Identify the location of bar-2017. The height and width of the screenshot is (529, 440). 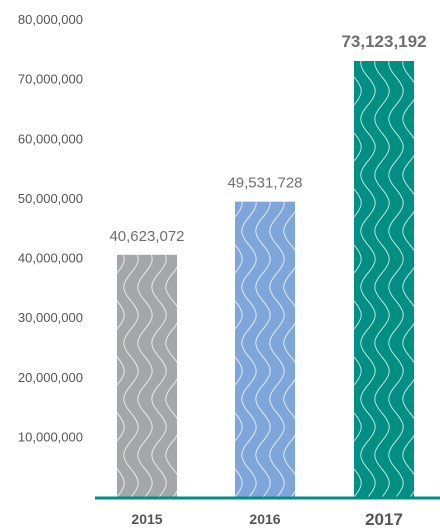
(384, 279).